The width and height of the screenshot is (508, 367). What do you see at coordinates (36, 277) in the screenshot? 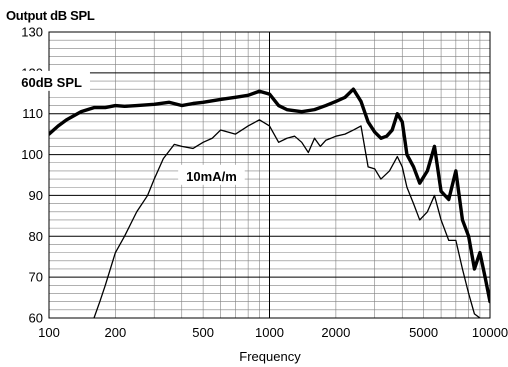
I see `y-tick-label: 70` at bounding box center [36, 277].